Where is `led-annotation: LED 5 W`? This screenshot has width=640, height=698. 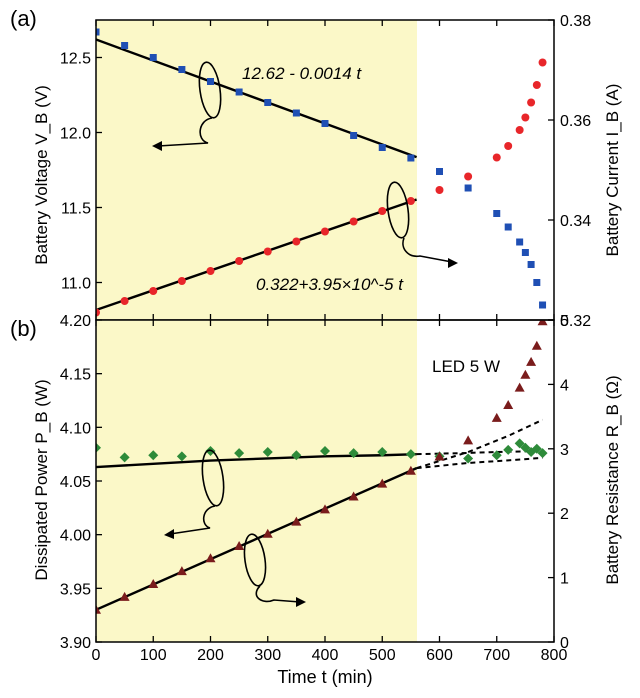 led-annotation: LED 5 W is located at coordinates (466, 366).